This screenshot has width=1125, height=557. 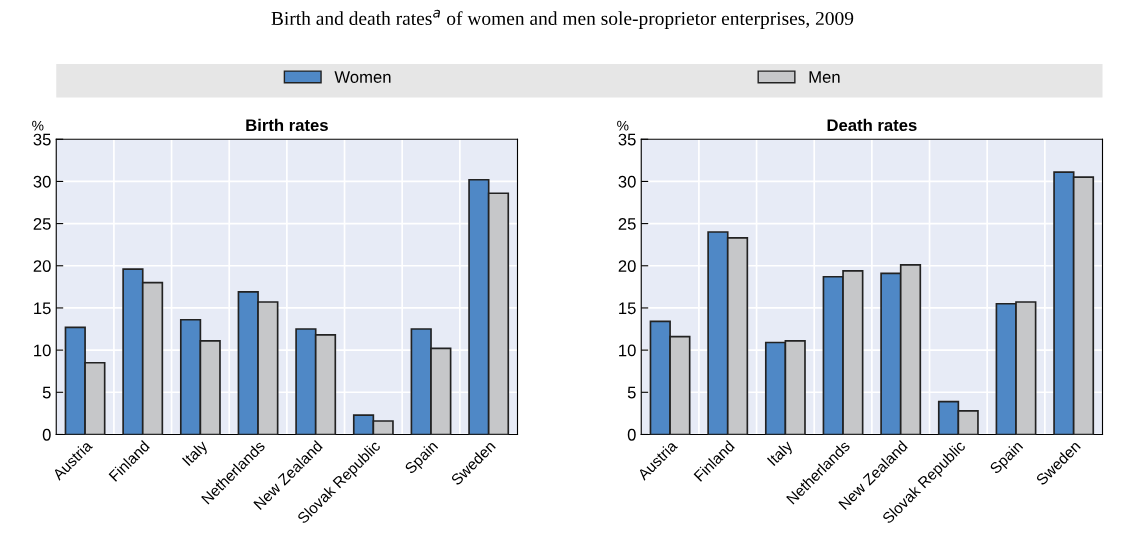 What do you see at coordinates (562, 19) in the screenshot?
I see `text: Birth and death rates$^{a}$ of women and men sole-proprietor enterprises, 2009` at bounding box center [562, 19].